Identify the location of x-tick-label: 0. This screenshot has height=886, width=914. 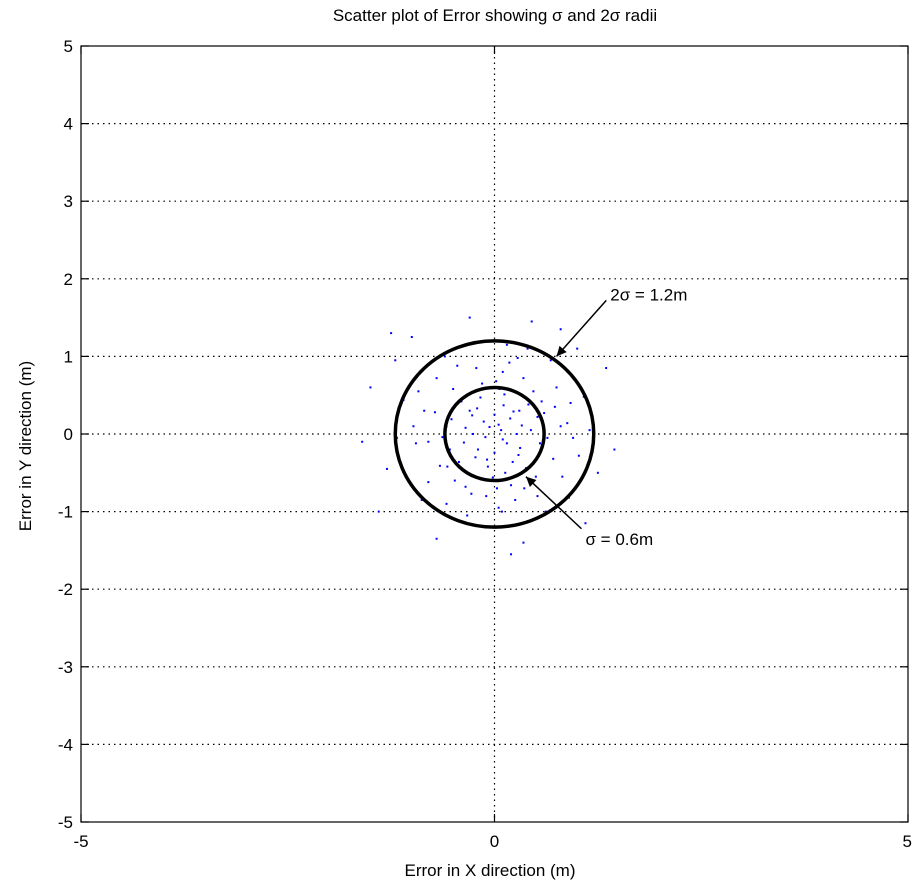
(494, 841).